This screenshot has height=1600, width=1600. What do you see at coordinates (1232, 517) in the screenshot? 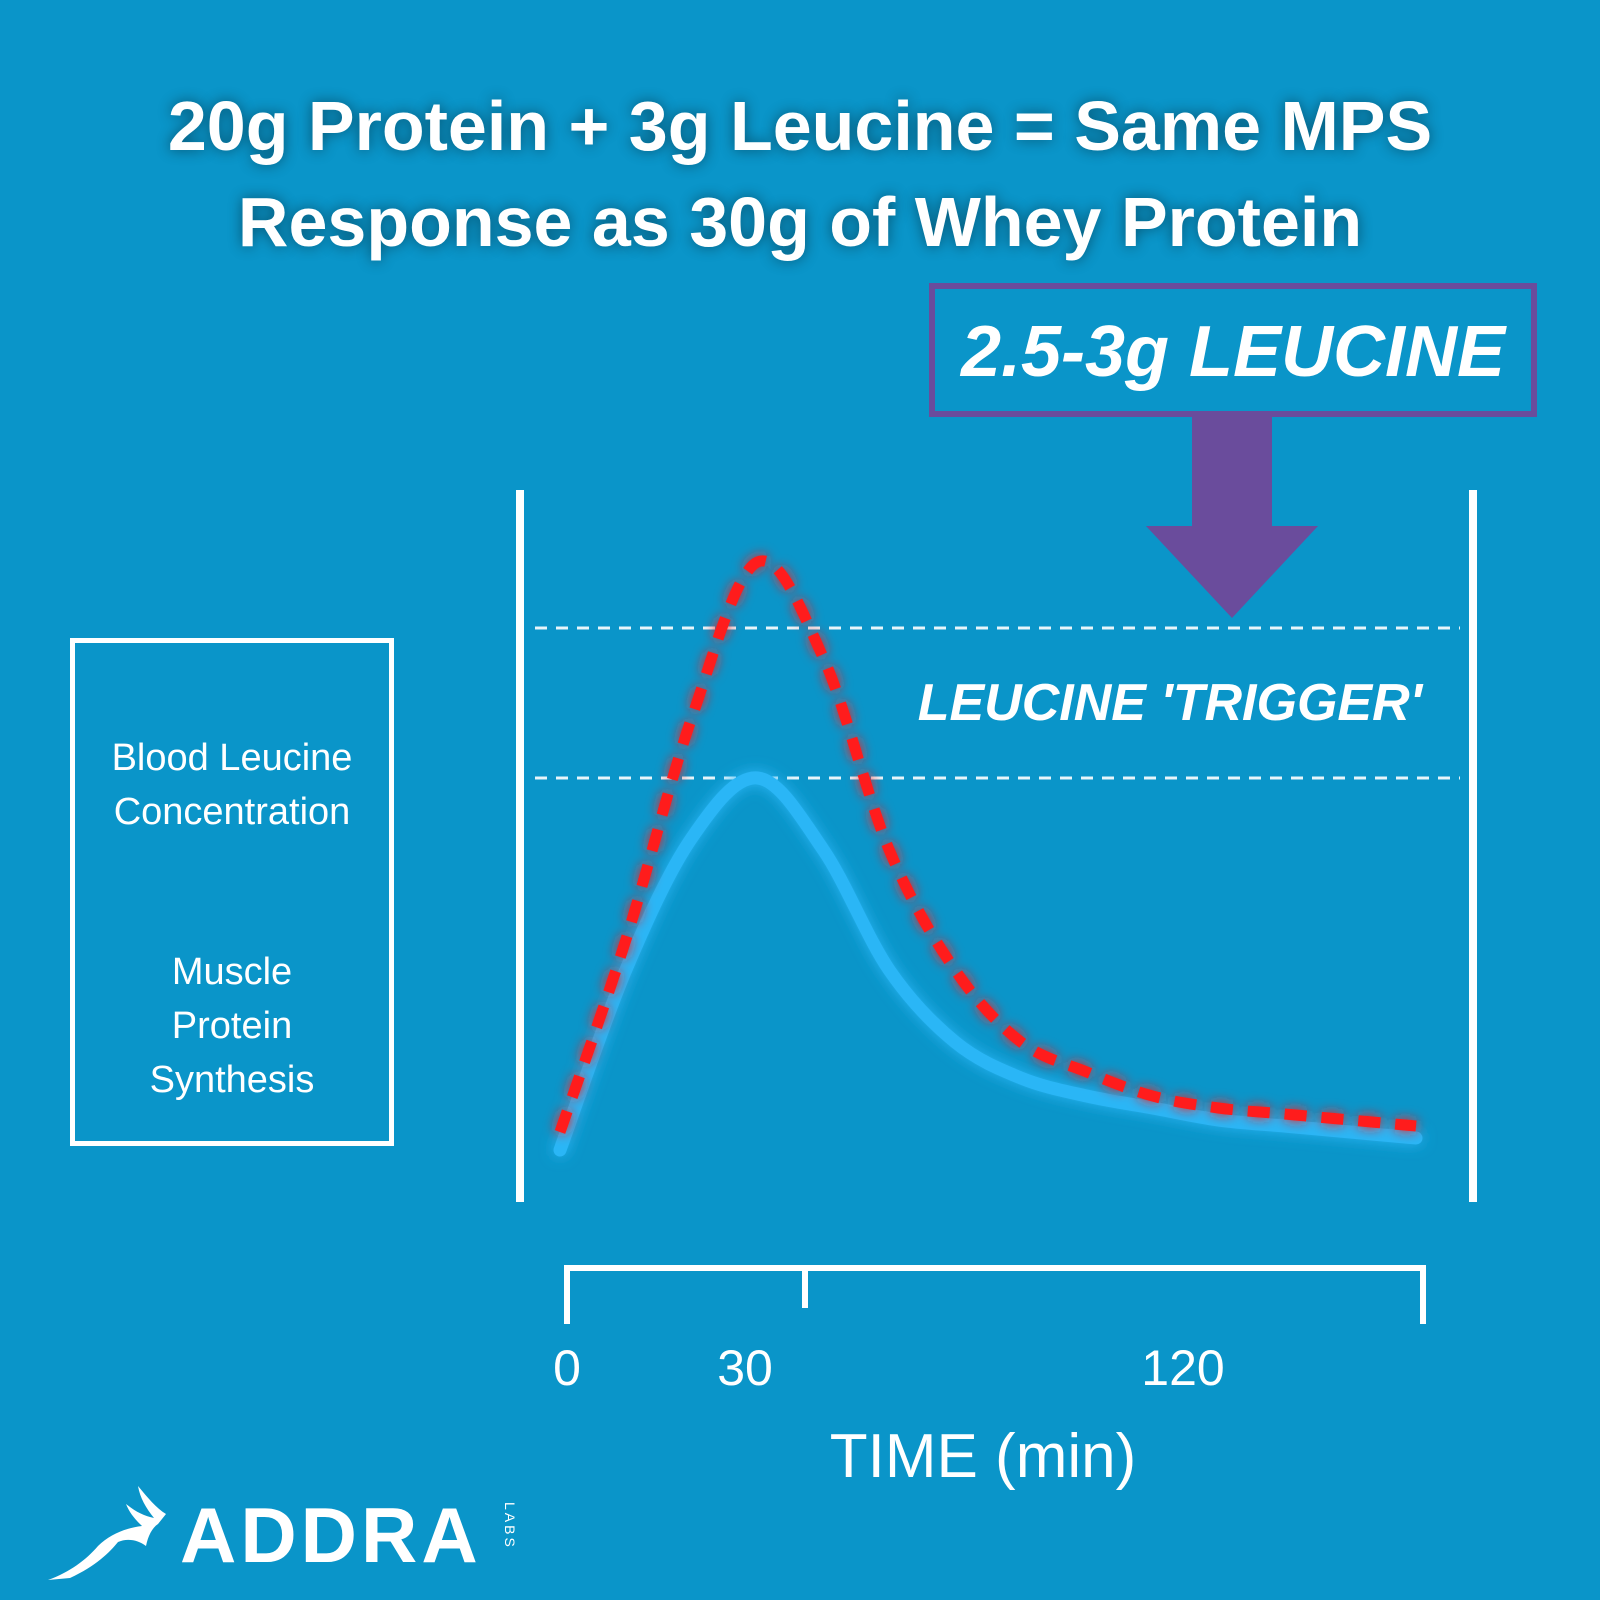
I see `callout-arrow` at bounding box center [1232, 517].